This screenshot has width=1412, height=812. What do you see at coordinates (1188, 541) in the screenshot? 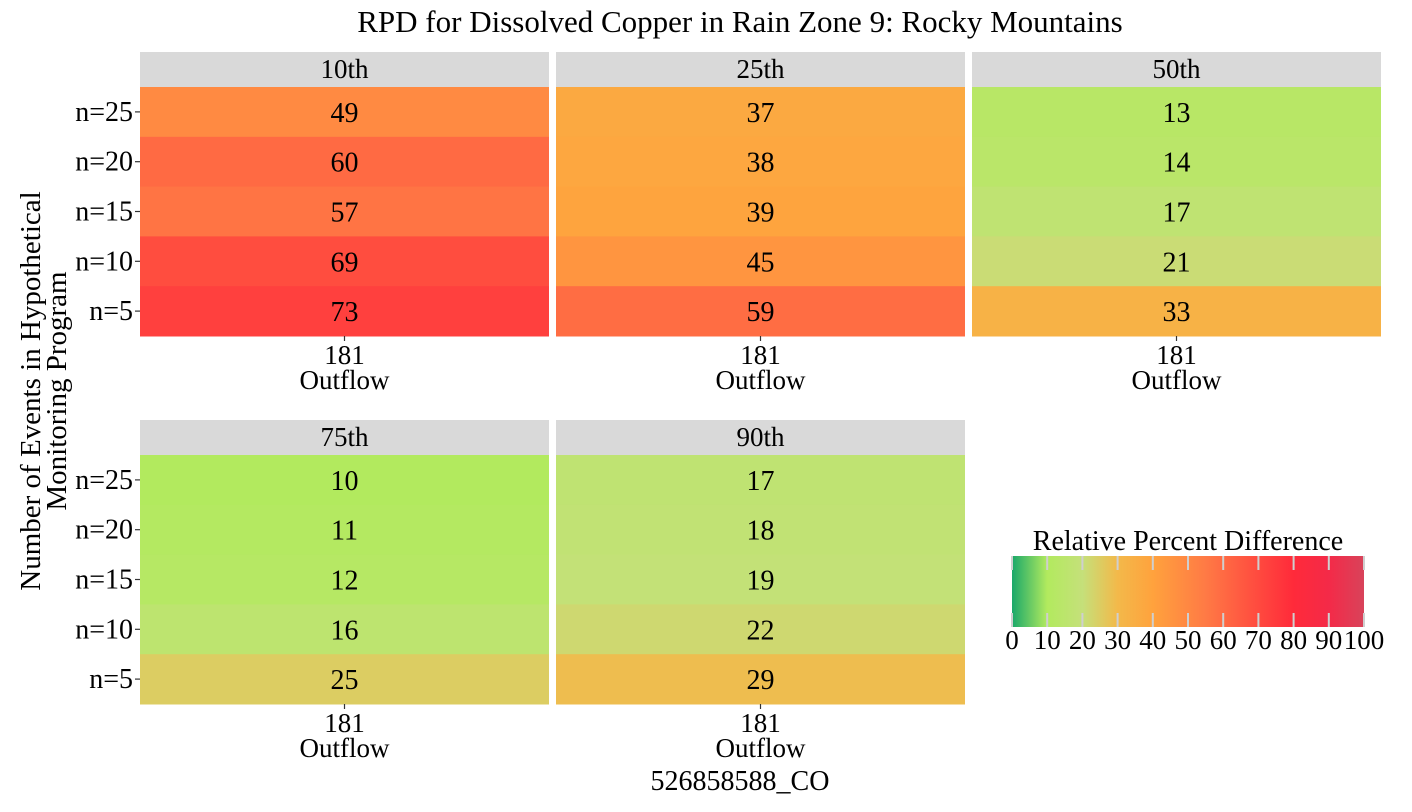
I see `legend-title: Relative Percent Difference` at bounding box center [1188, 541].